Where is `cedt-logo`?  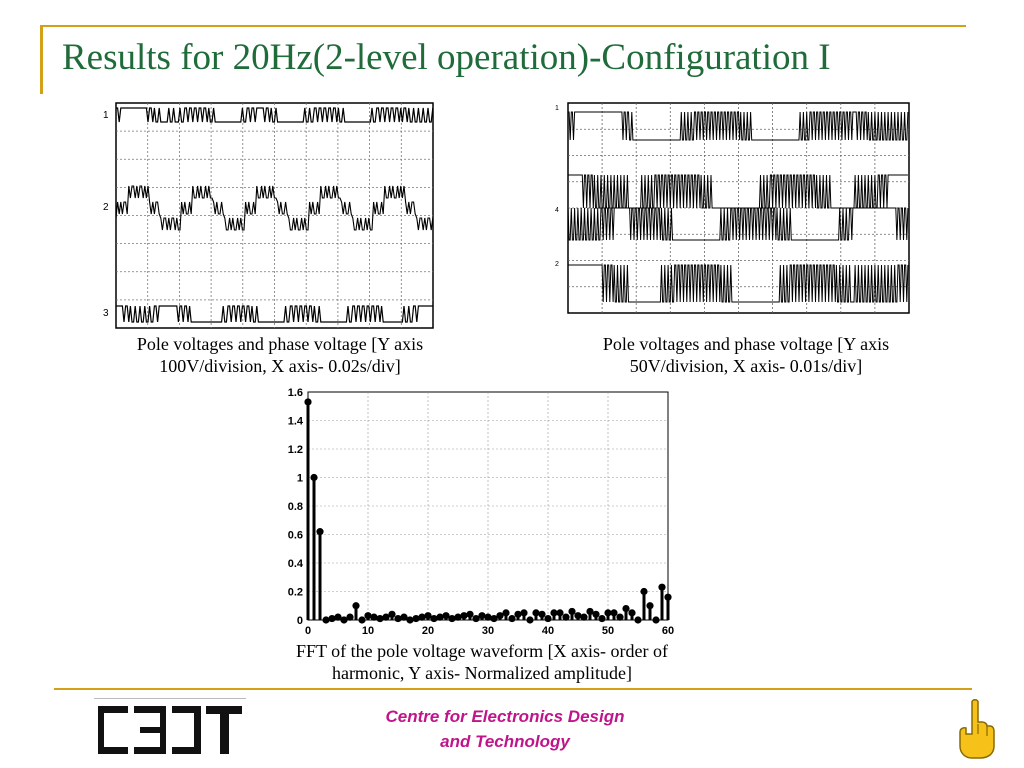
cedt-logo is located at coordinates (170, 729).